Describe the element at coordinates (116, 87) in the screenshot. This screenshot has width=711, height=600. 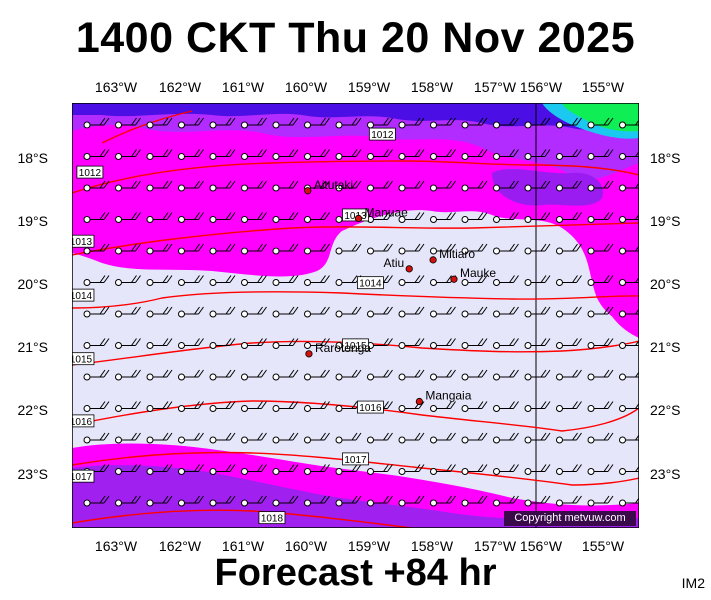
I see `lon-label: 163°W` at that location.